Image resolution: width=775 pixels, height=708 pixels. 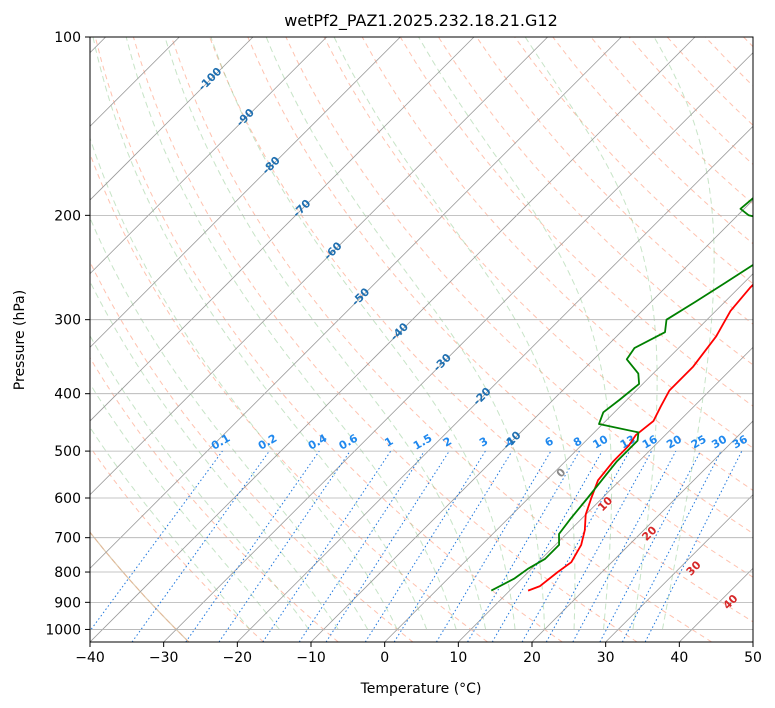 I want to click on y-tick-label: 700, so click(x=67, y=539).